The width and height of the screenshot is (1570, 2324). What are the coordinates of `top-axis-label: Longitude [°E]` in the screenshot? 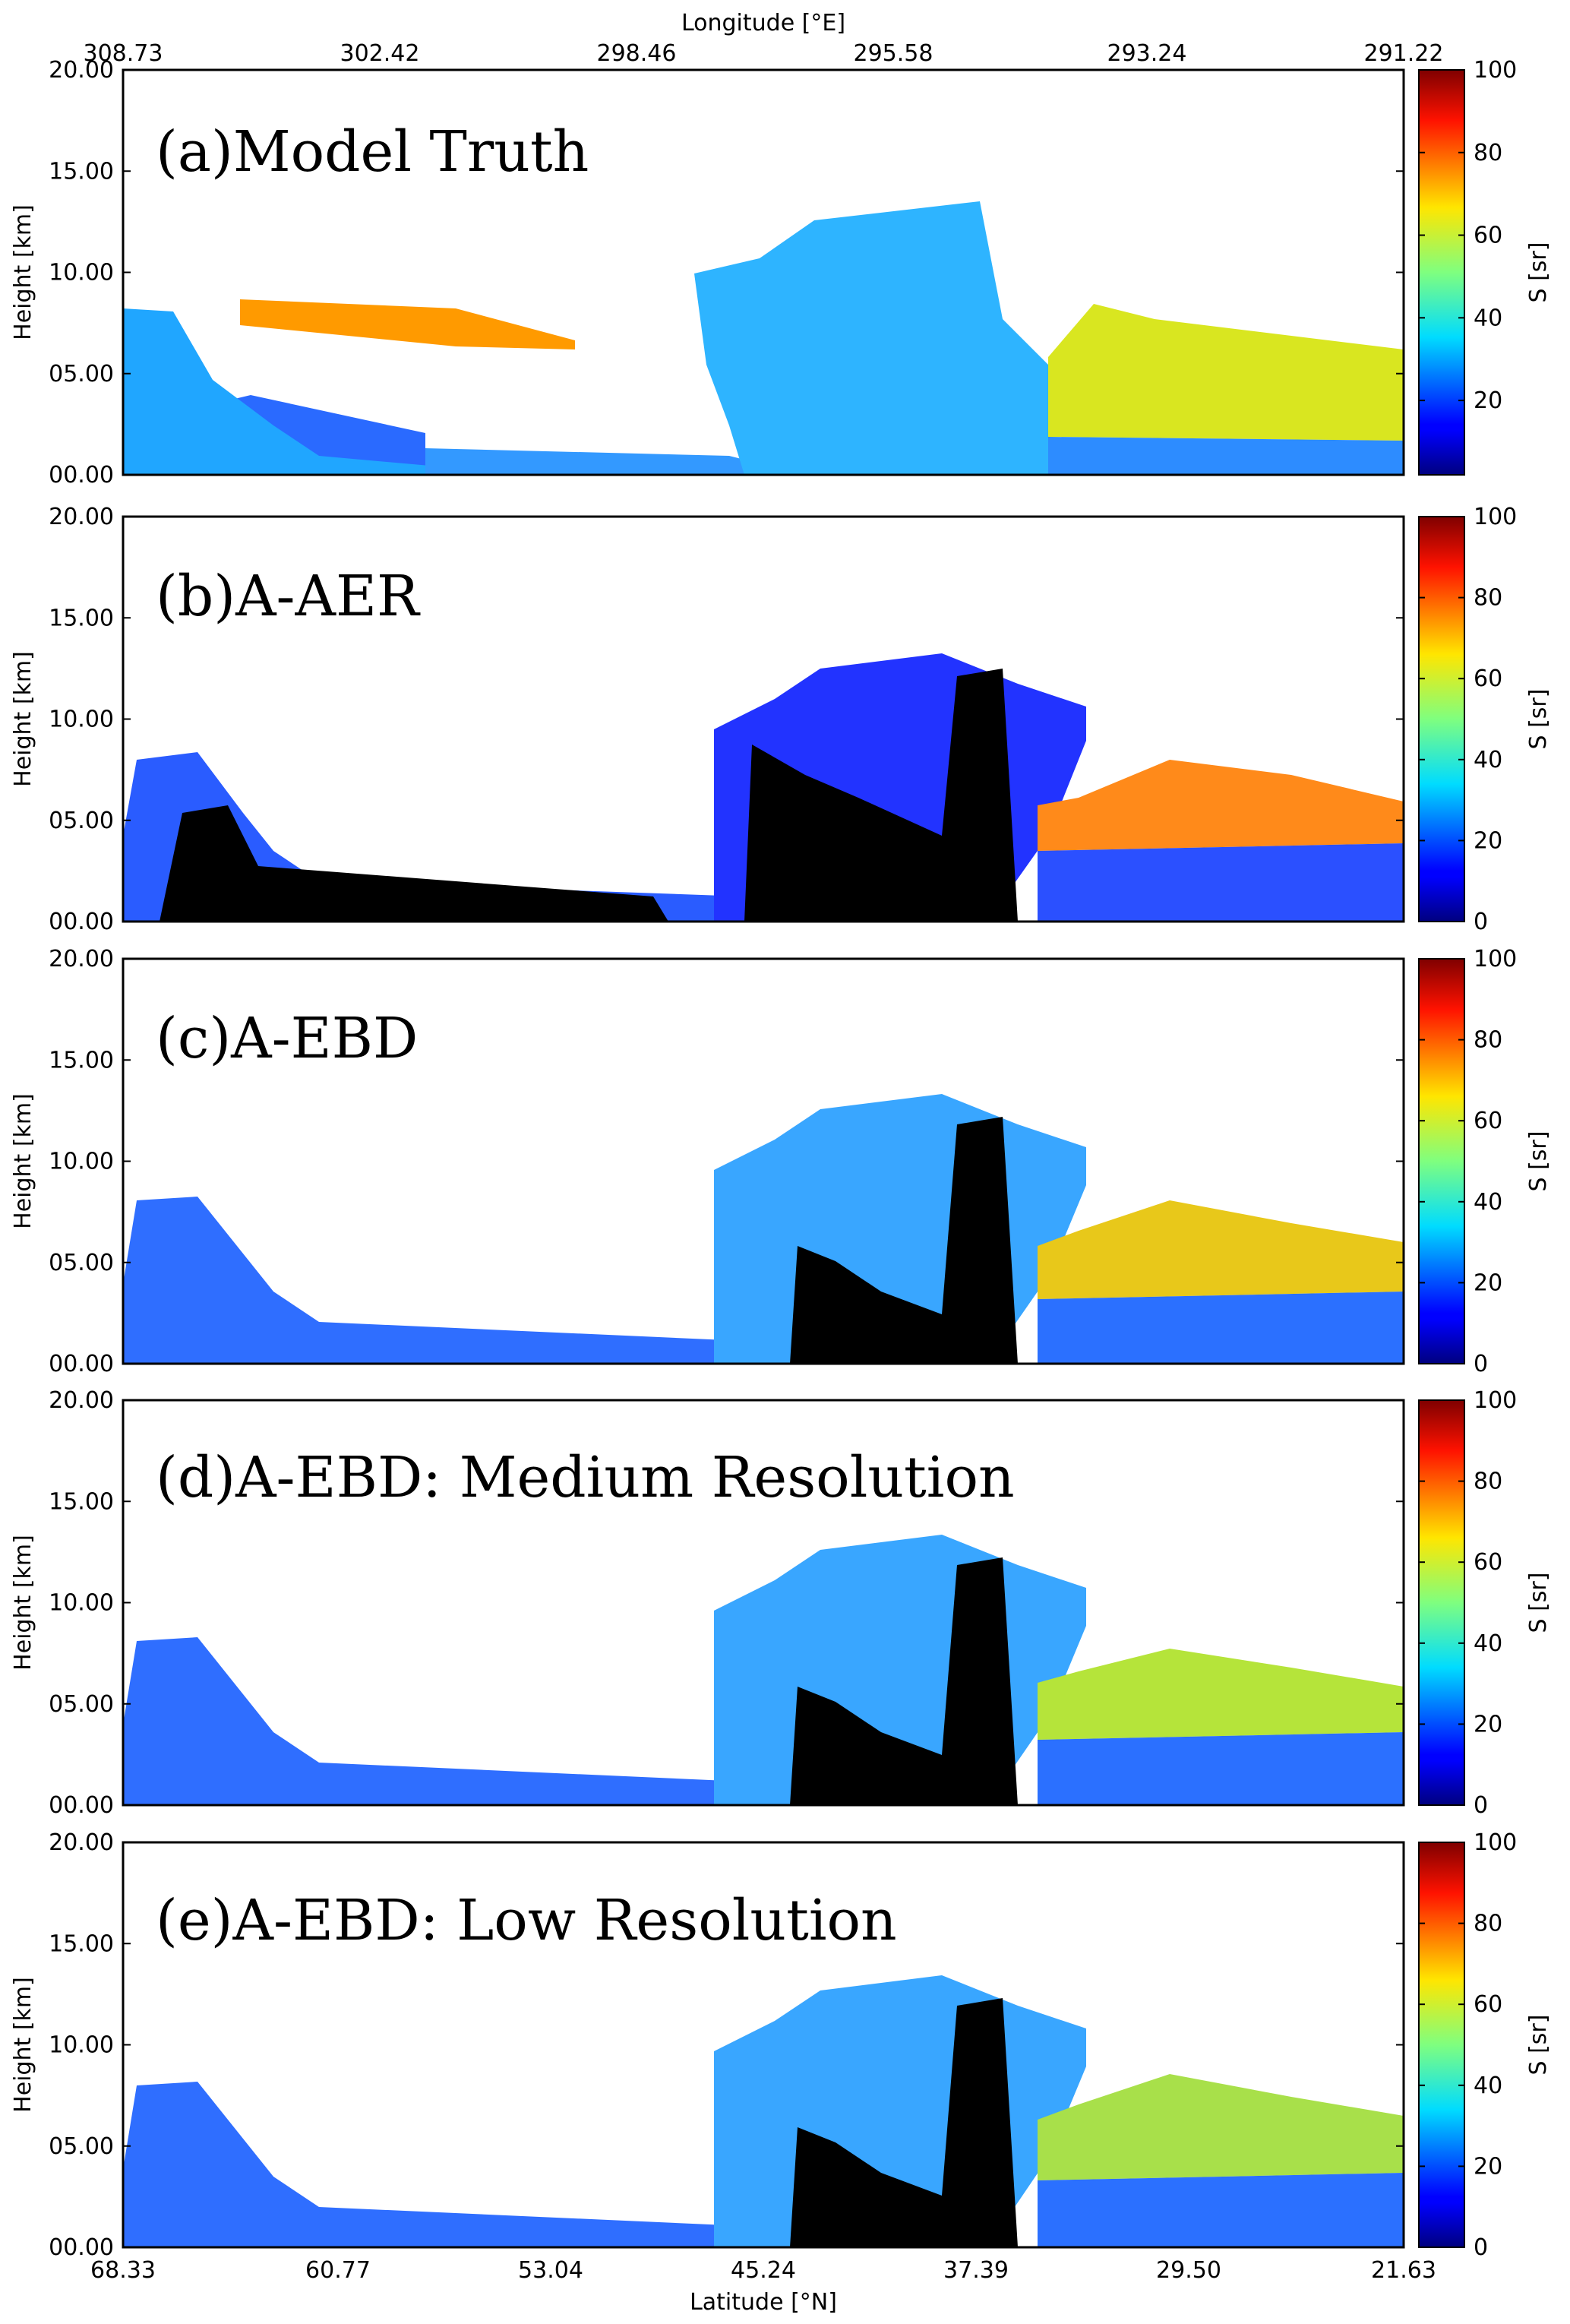 It's located at (763, 23).